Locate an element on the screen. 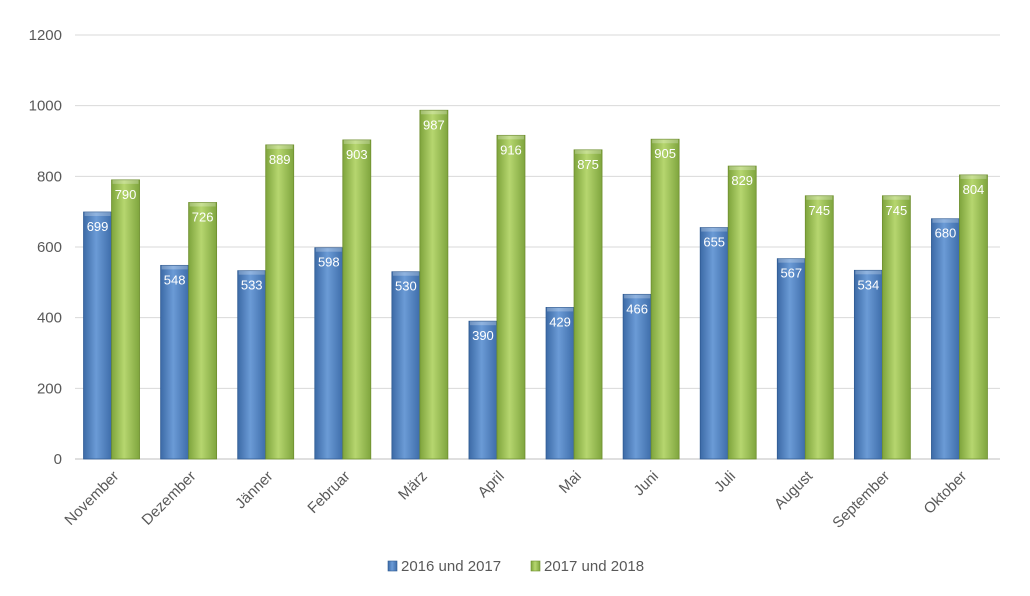 This screenshot has width=1030, height=596. y-tick-label: 1000 is located at coordinates (45, 106).